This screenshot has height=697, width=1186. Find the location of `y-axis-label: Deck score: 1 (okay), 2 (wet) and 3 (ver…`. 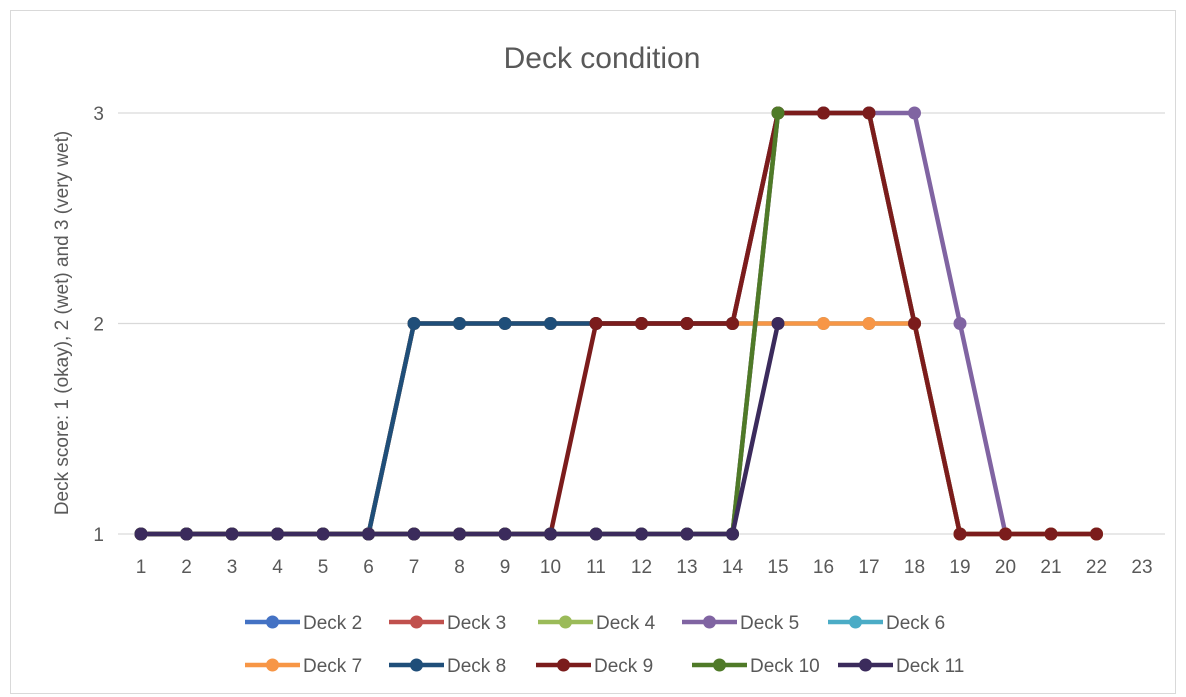

y-axis-label: Deck score: 1 (okay), 2 (wet) and 3 (ver… is located at coordinates (62, 323).